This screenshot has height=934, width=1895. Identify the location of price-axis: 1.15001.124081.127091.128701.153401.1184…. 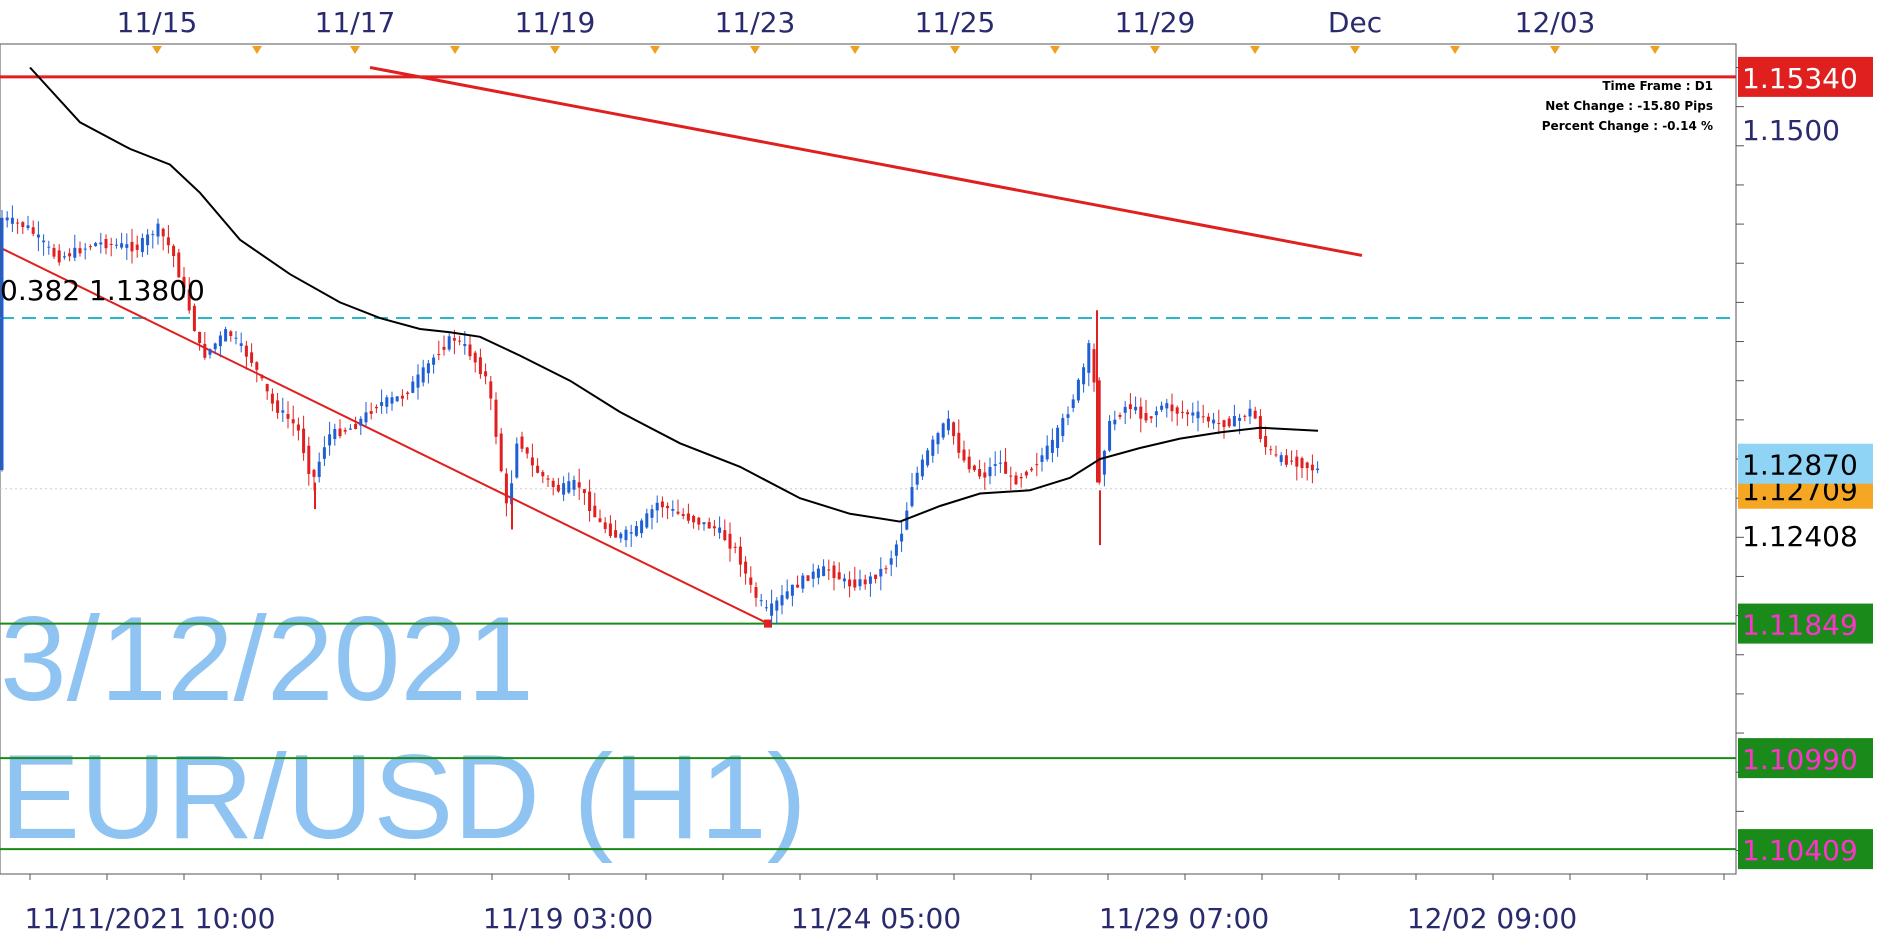
(1804, 463).